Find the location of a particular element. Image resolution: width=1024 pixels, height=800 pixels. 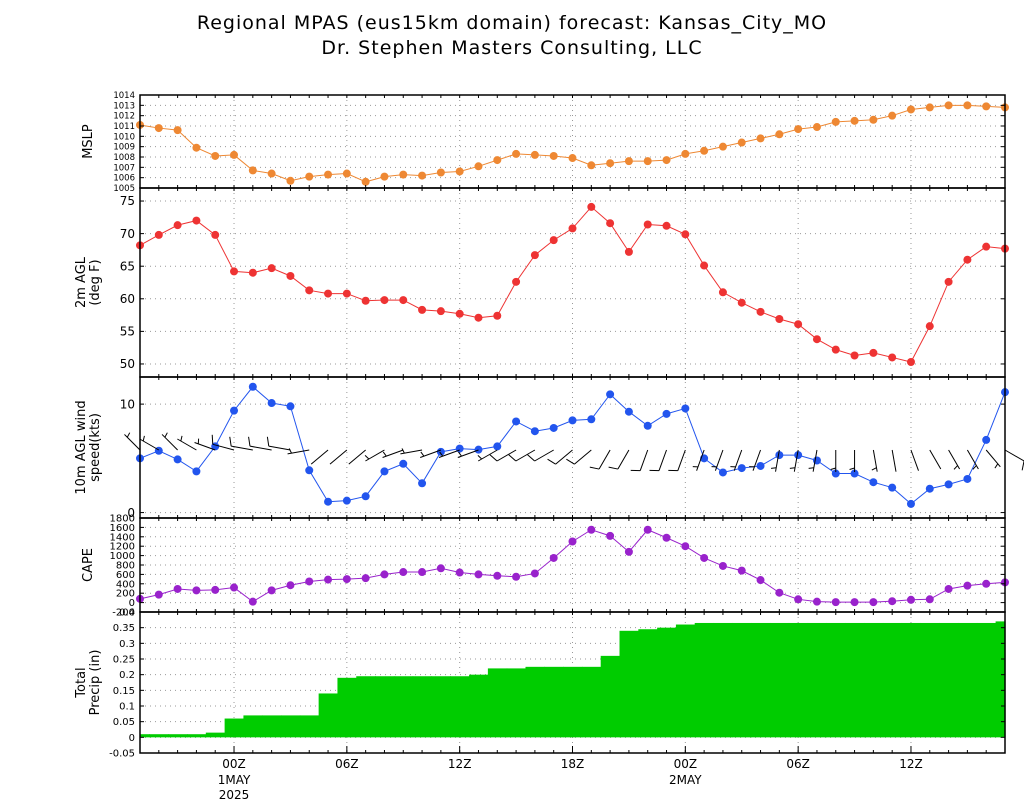

y-tick-label: 0.2 is located at coordinates (127, 675).